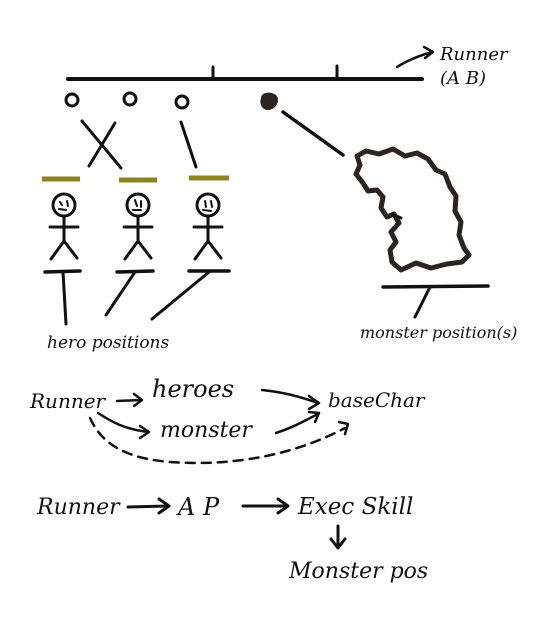  What do you see at coordinates (135, 179) in the screenshot?
I see `hero-platforms` at bounding box center [135, 179].